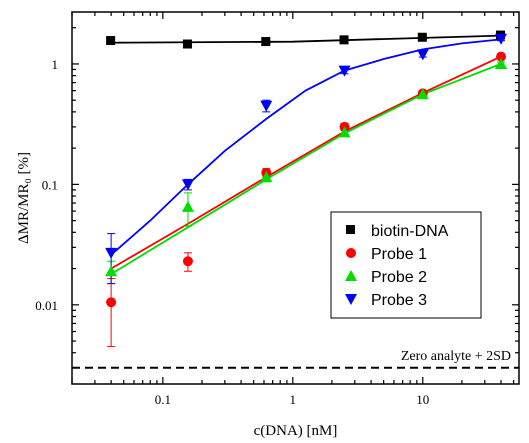 The image size is (529, 443). I want to click on zero-analyte-label: Zero analyte + 2SD, so click(456, 356).